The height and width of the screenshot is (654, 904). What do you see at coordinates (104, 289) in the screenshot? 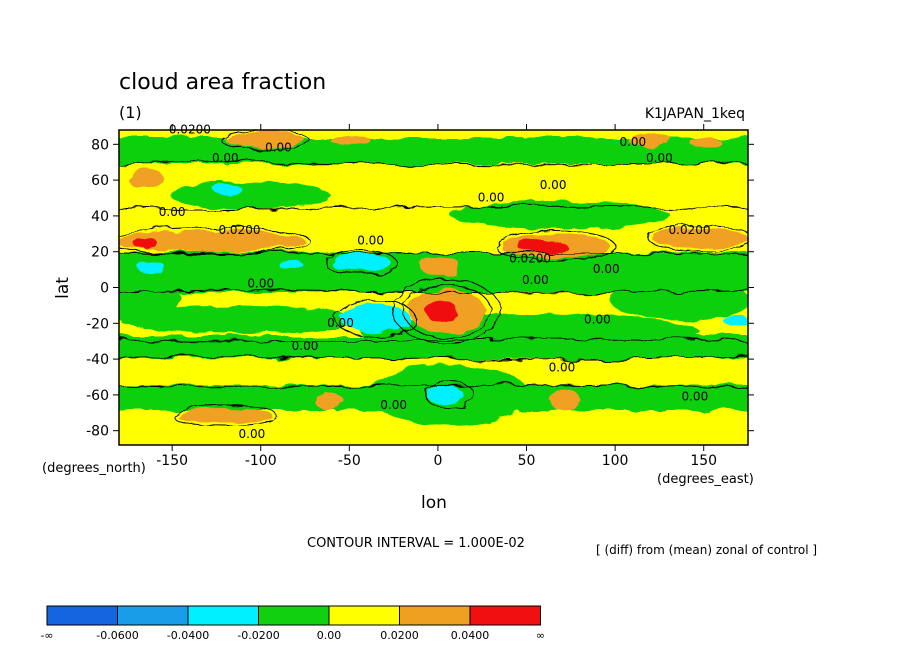
I see `y-tick-label: 0` at bounding box center [104, 289].